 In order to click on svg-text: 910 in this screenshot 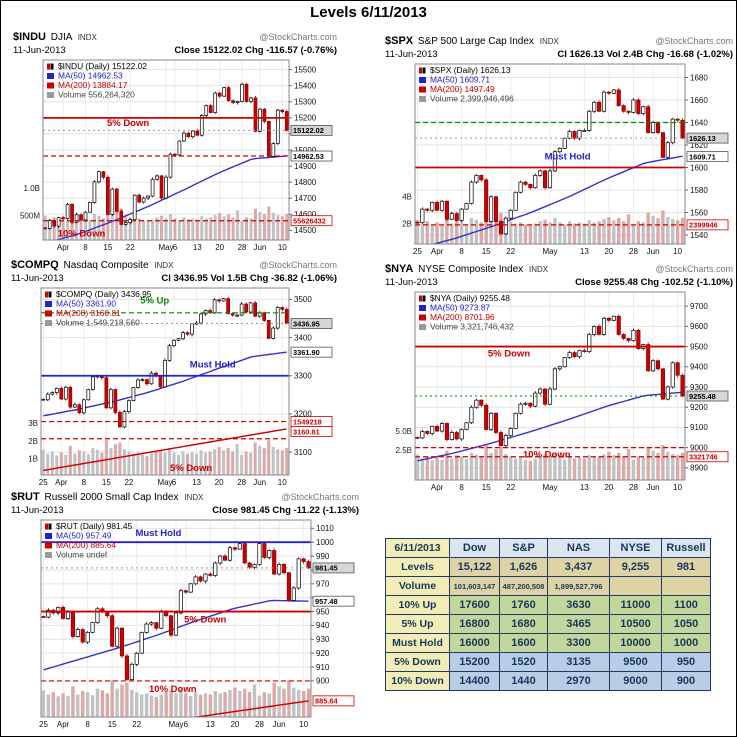, I will do `click(323, 667)`.